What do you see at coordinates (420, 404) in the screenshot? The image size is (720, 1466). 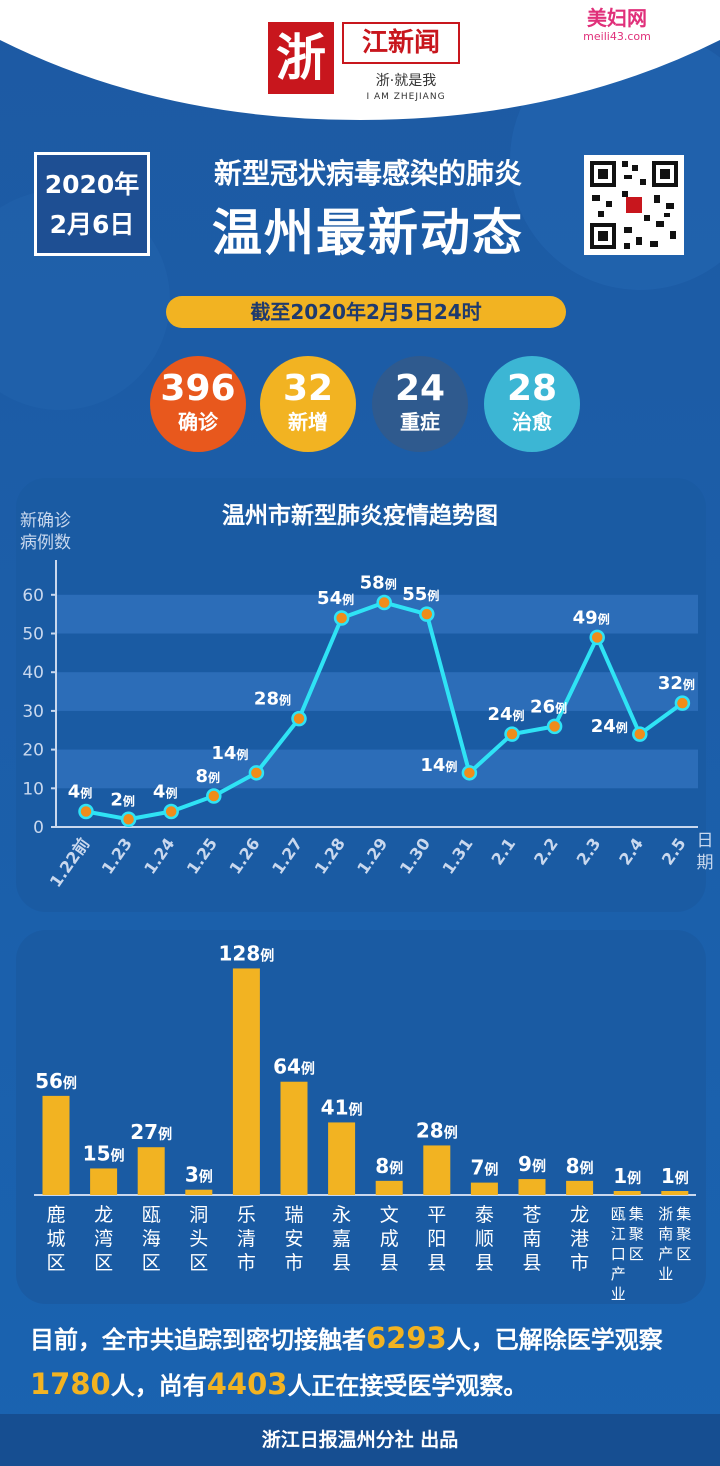 I see `stat-2: 24 重症` at bounding box center [420, 404].